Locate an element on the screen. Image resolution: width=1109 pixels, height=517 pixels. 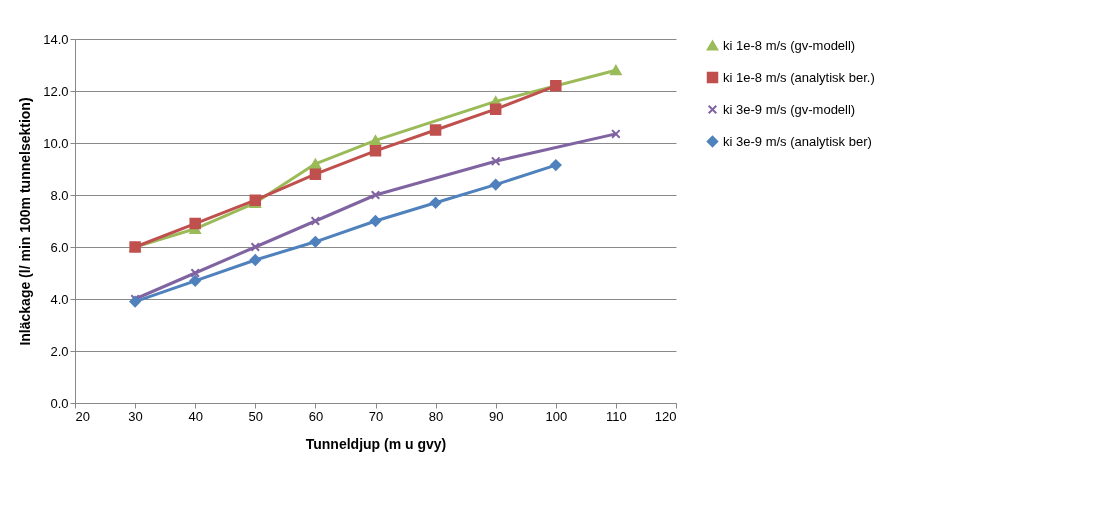
y-tick-label: 8.0 is located at coordinates (59, 195).